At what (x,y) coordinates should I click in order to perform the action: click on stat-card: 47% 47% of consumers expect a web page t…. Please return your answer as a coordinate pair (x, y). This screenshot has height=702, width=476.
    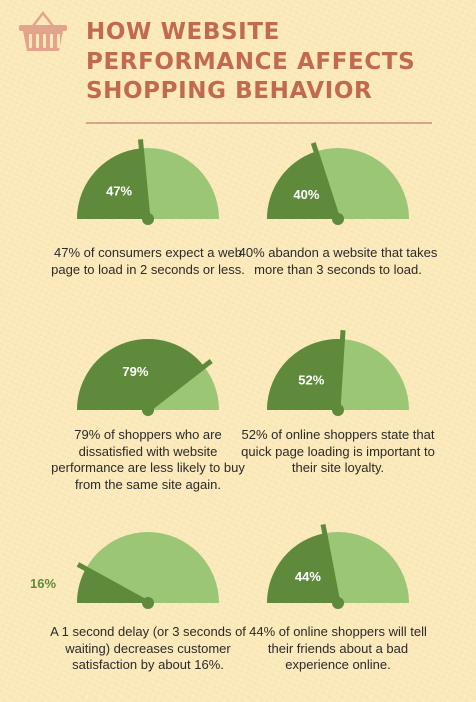
    Looking at the image, I should click on (148, 228).